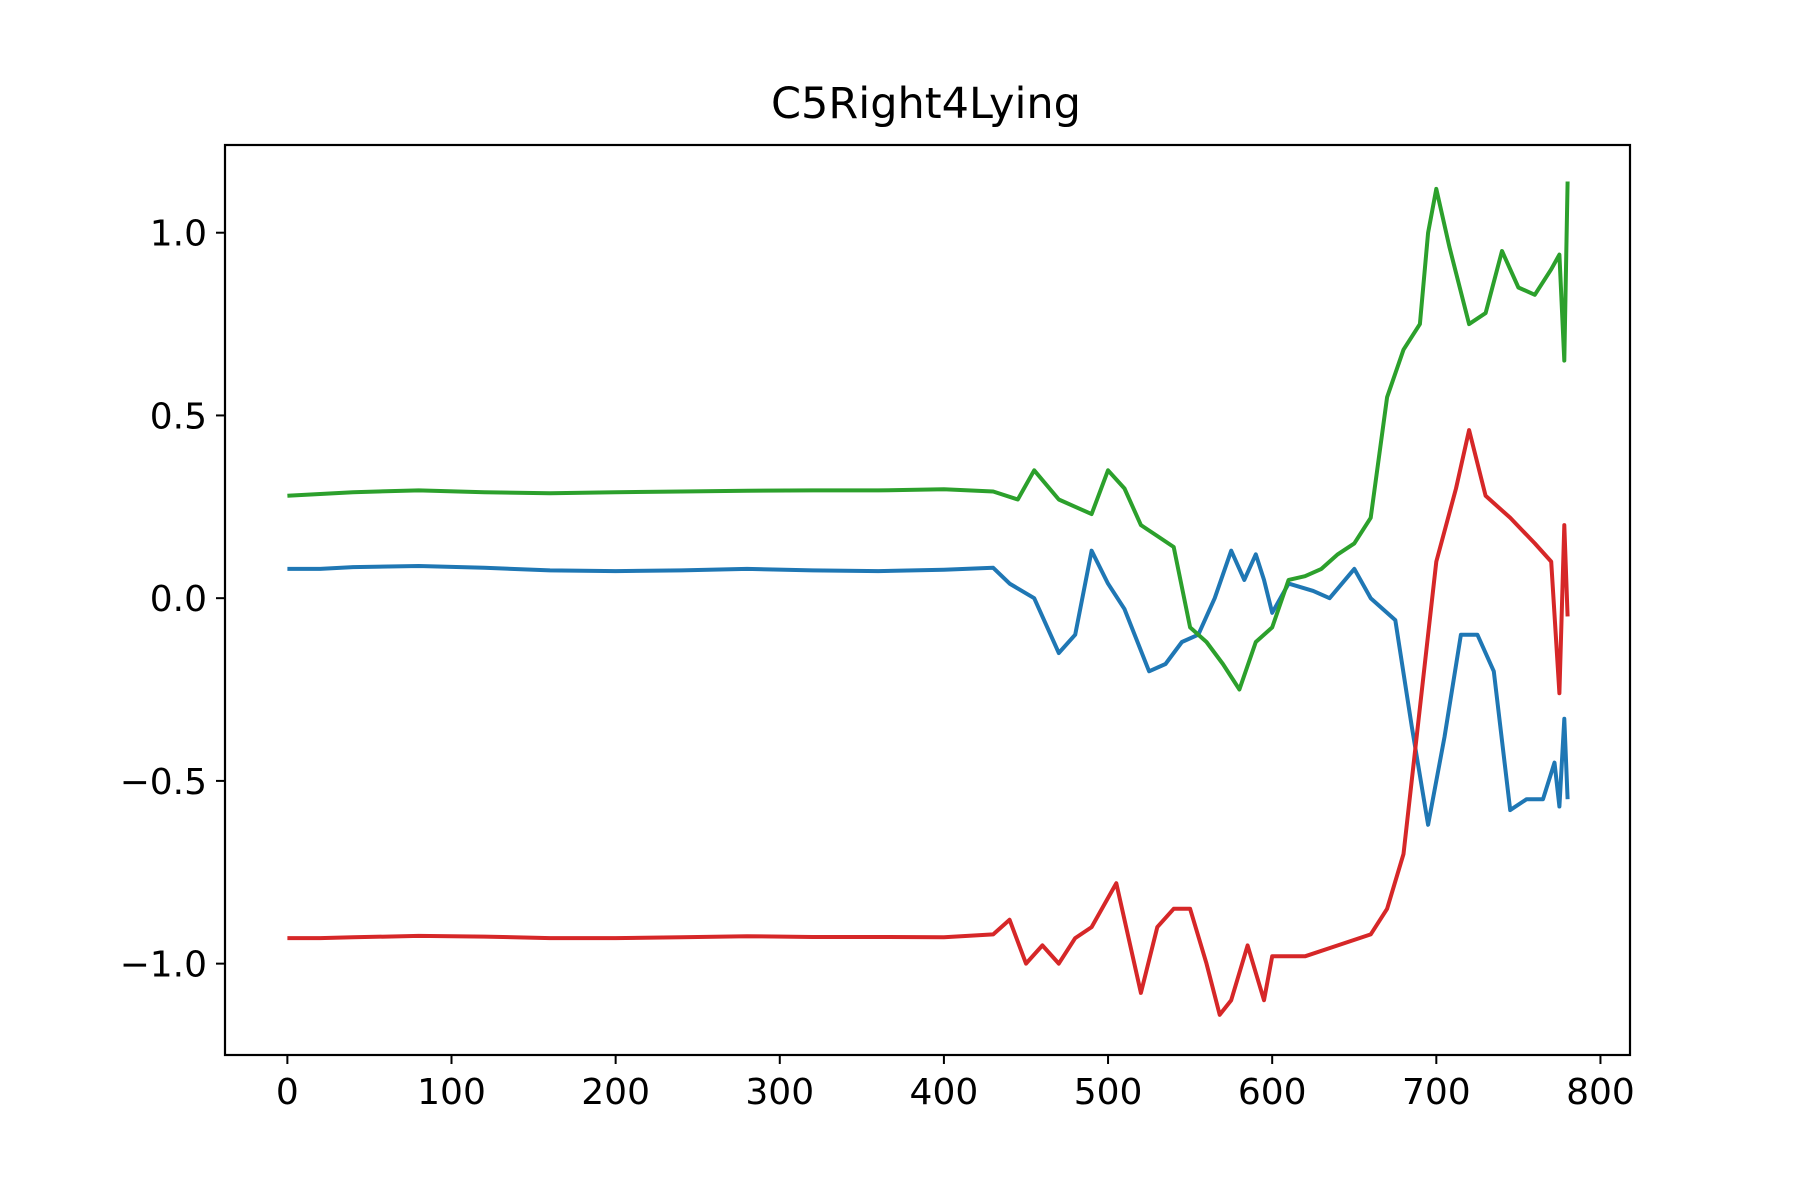 This screenshot has width=1800, height=1200. What do you see at coordinates (163, 965) in the screenshot?
I see `y-tick-label: −1.0` at bounding box center [163, 965].